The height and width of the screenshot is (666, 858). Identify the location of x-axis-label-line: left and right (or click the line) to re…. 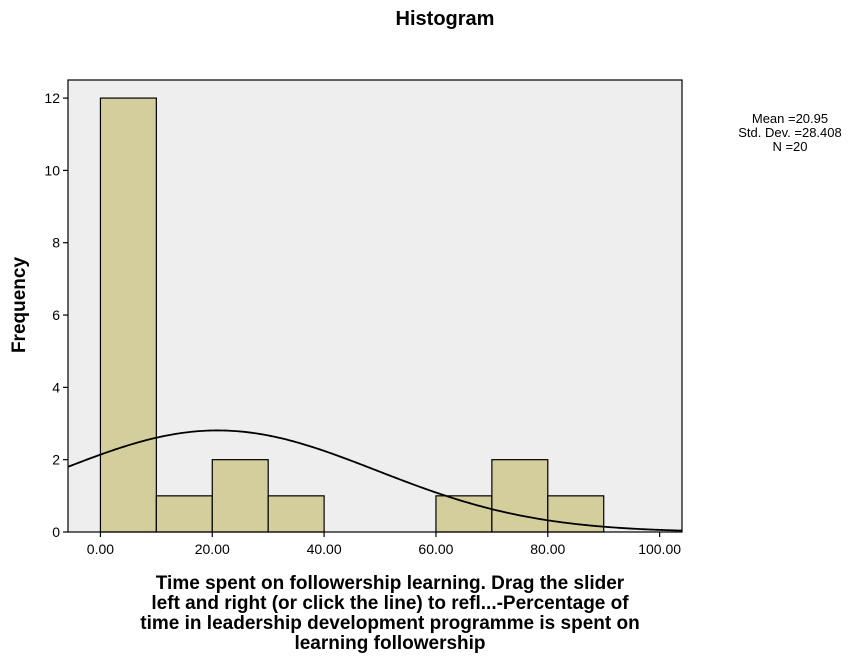
(390, 603).